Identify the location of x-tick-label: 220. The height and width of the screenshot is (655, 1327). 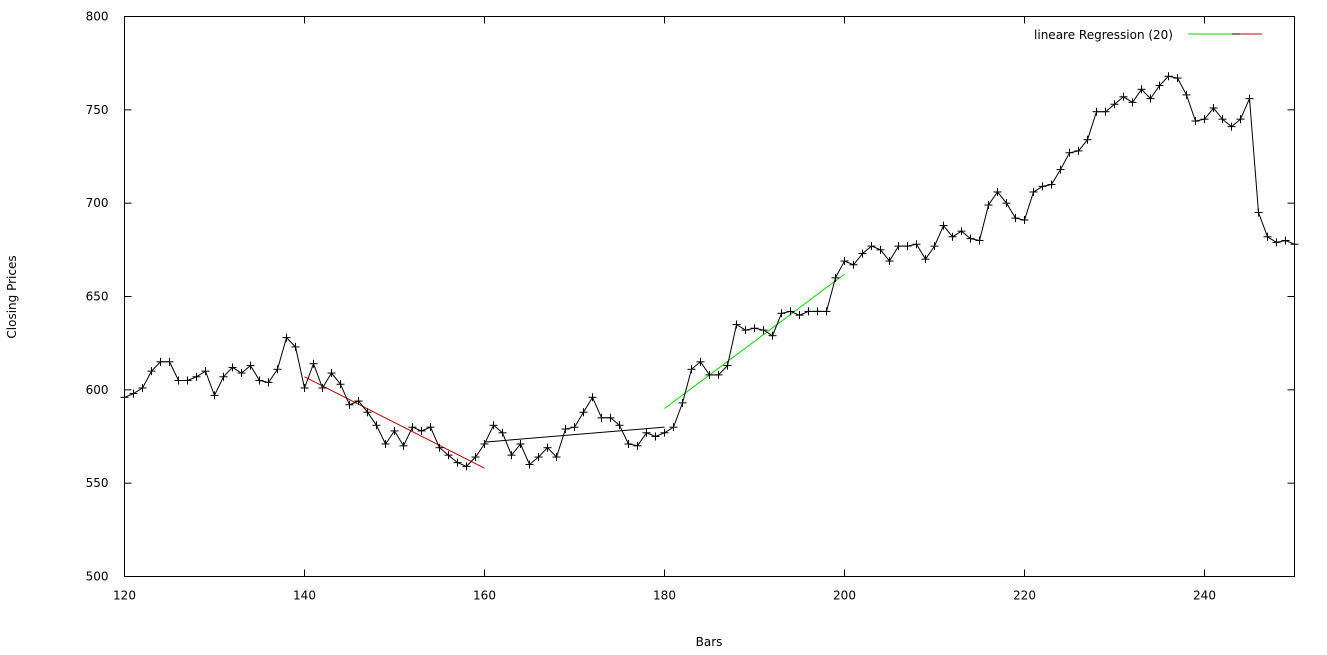
(1024, 596).